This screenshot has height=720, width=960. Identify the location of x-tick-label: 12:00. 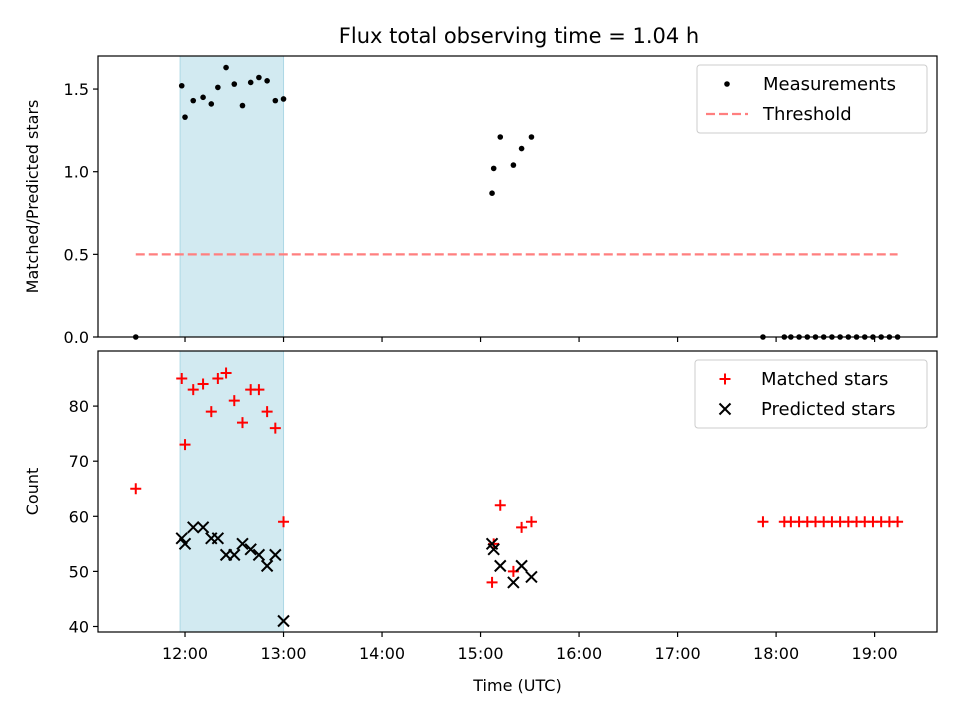
(185, 653).